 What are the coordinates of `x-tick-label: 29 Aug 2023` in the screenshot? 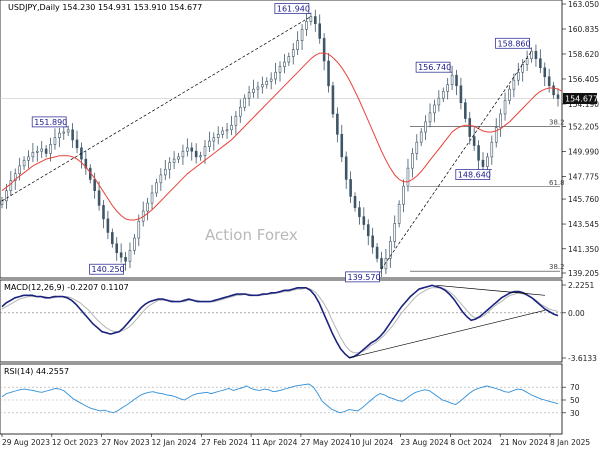 It's located at (26, 442).